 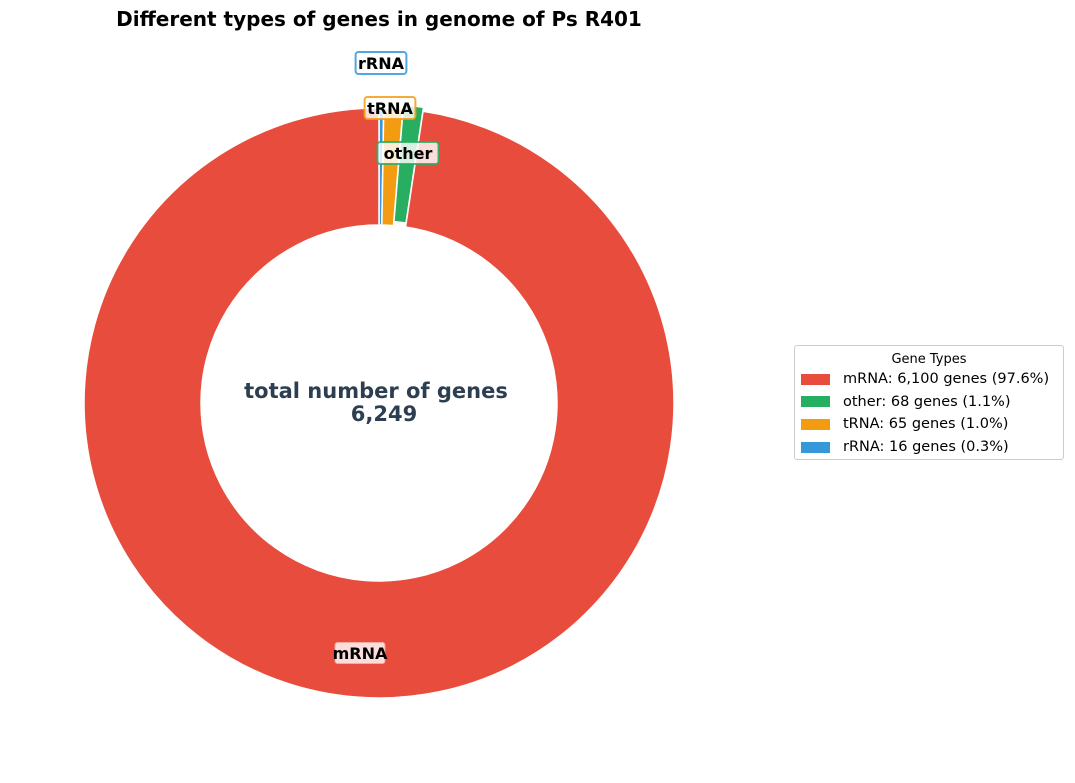 What do you see at coordinates (929, 359) in the screenshot?
I see `legend-title: Gene Types` at bounding box center [929, 359].